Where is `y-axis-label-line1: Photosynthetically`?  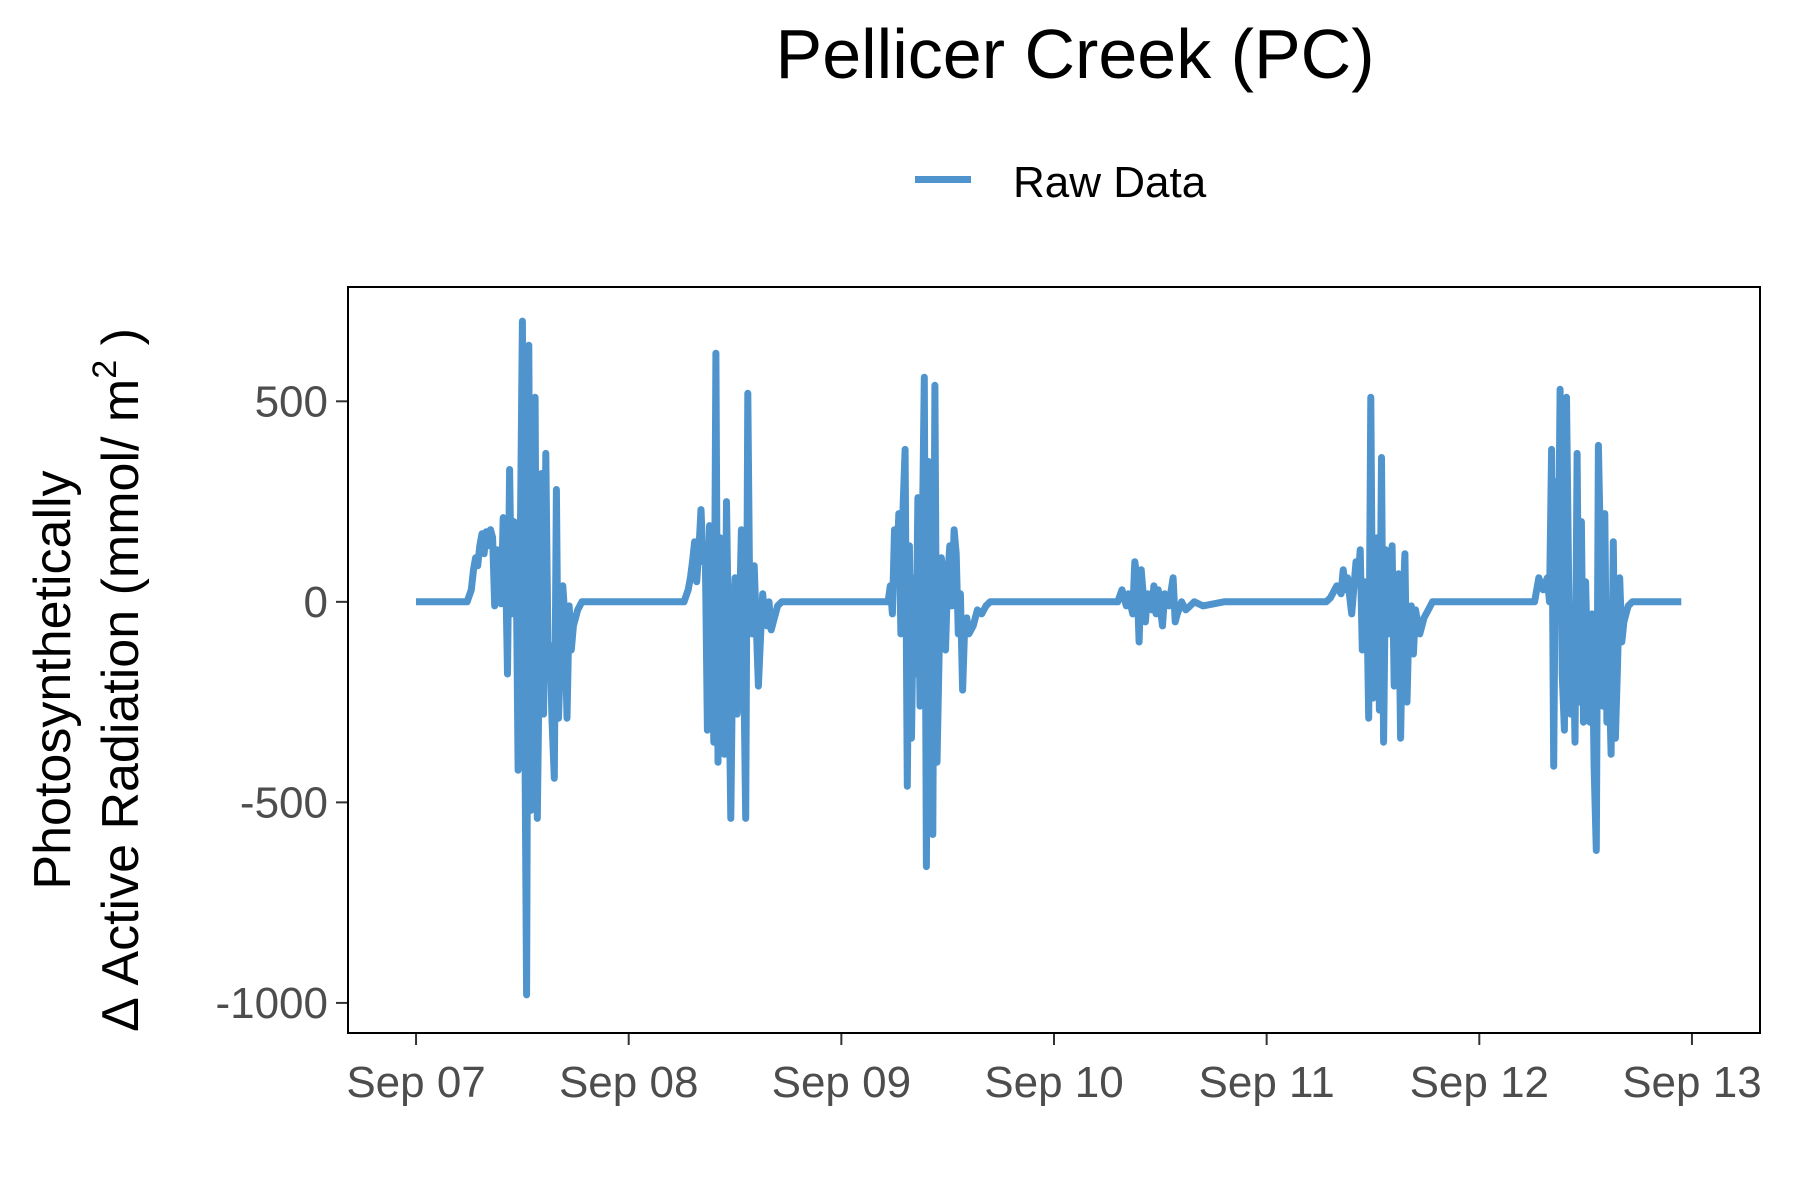 y-axis-label-line1: Photosynthetically is located at coordinates (53, 679).